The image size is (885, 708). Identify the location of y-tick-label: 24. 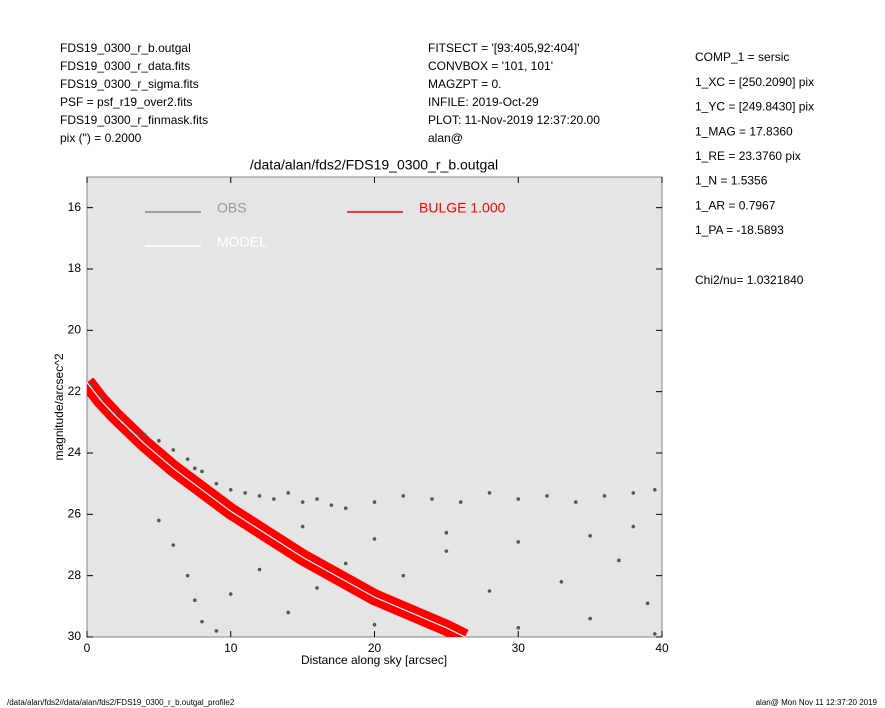
(75, 452).